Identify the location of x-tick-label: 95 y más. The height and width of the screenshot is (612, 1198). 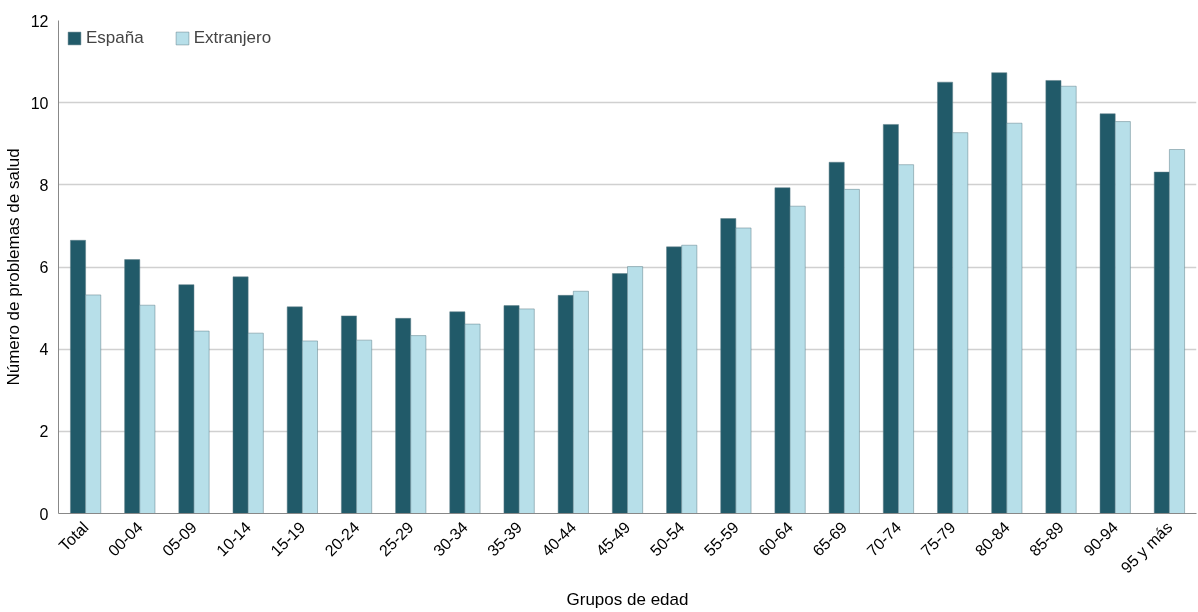
(1146, 547).